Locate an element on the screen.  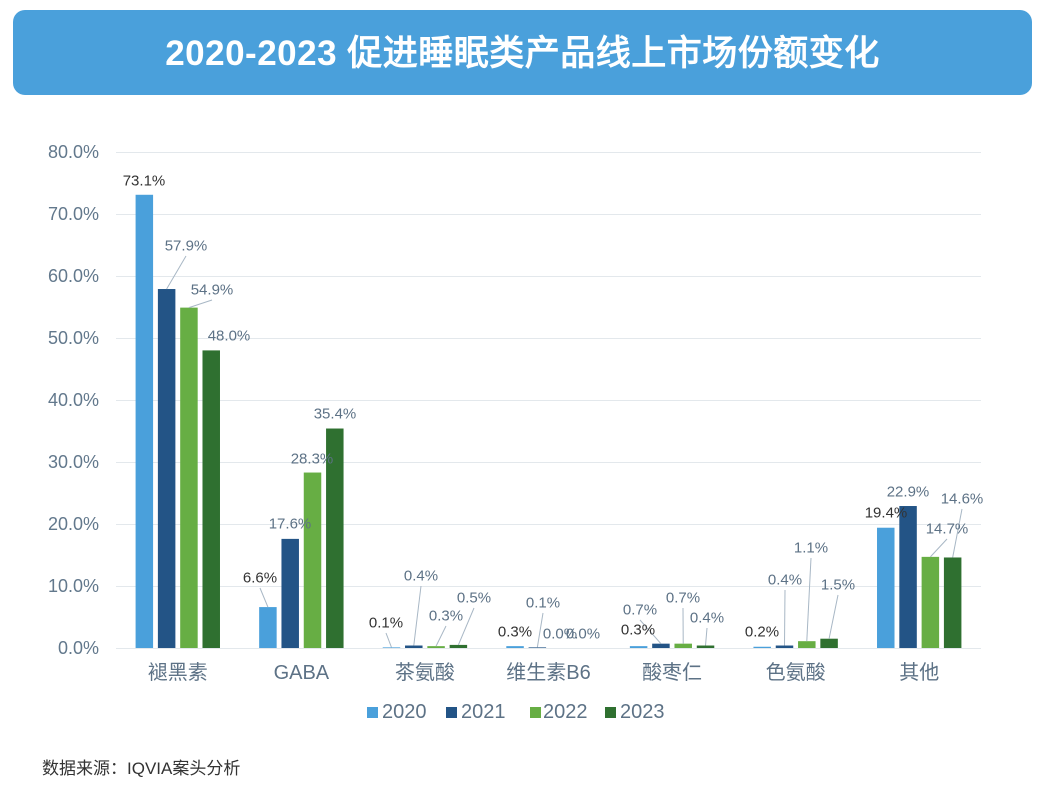
x-tick-label: GABA is located at coordinates (302, 673).